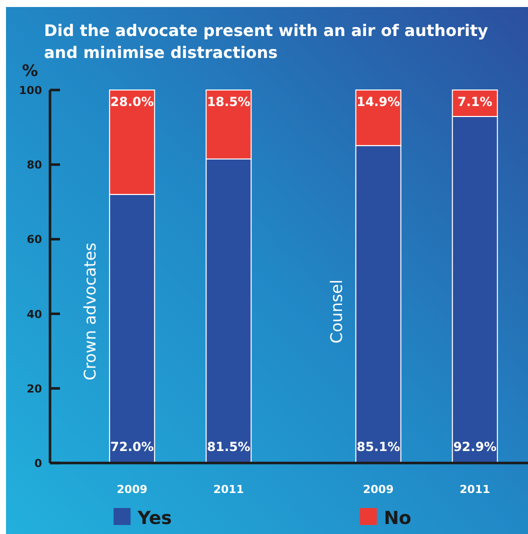 The height and width of the screenshot is (534, 528). What do you see at coordinates (154, 518) in the screenshot?
I see `text: Yes` at bounding box center [154, 518].